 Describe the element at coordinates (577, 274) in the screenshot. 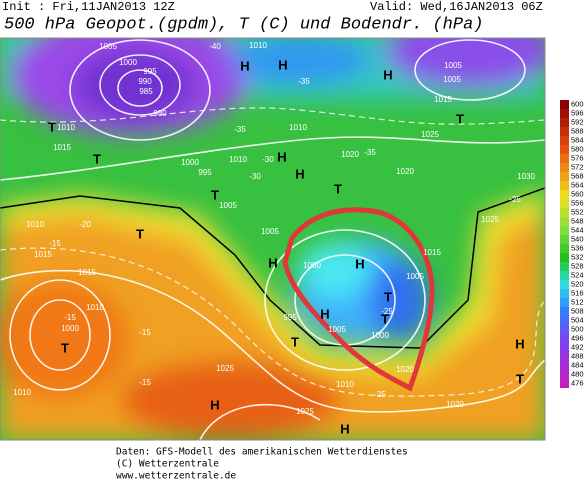

I see `colorbar-tick-label: 524` at that location.